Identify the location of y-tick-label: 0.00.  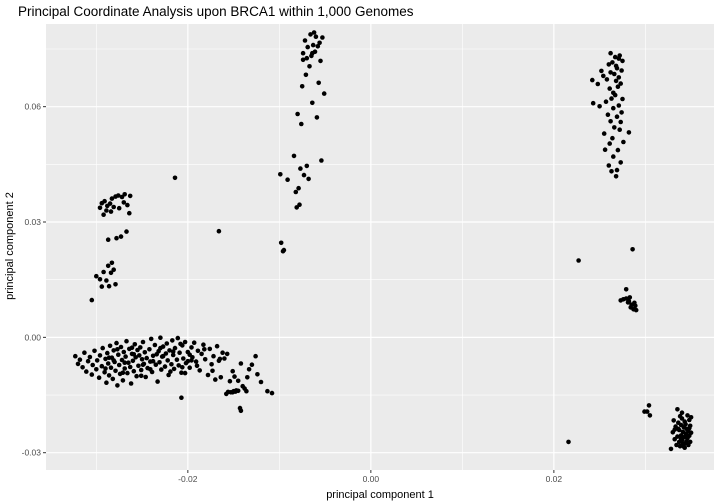
(32, 337).